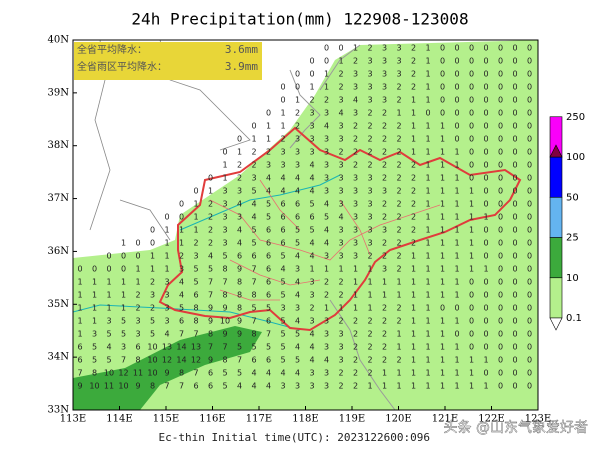 This screenshot has height=450, width=600. What do you see at coordinates (59, 145) in the screenshot?
I see `y-tick-label: 38N` at bounding box center [59, 145].